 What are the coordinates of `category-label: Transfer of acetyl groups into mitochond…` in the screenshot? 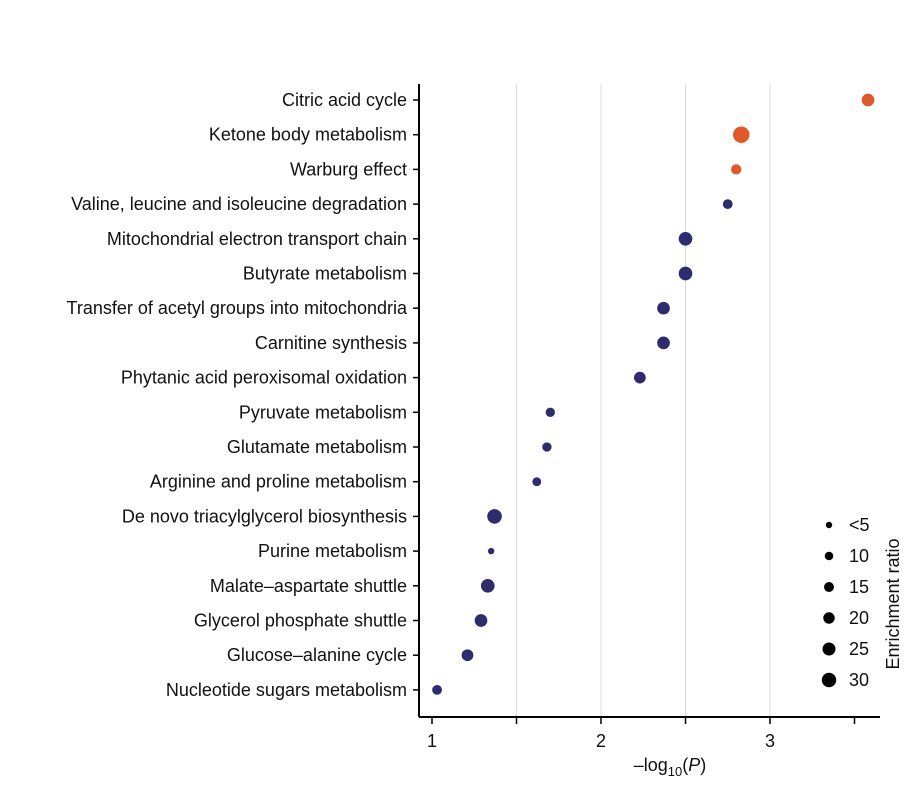 It's located at (237, 308).